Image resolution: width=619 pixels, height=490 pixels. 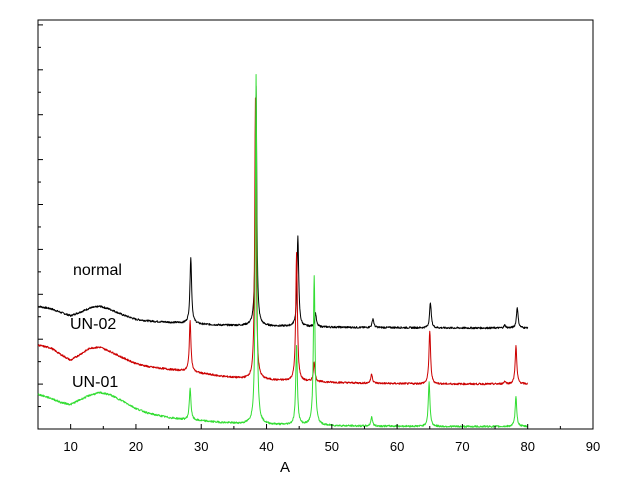 What do you see at coordinates (397, 446) in the screenshot?
I see `x-tick-label: 60` at bounding box center [397, 446].